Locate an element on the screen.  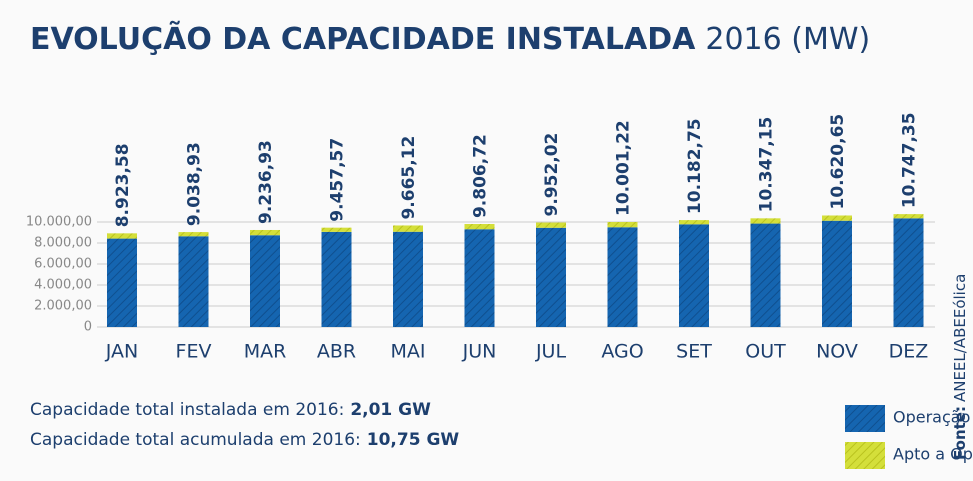
source: Fonte: ANEEL/ABEEólica is located at coordinates (960, 367).